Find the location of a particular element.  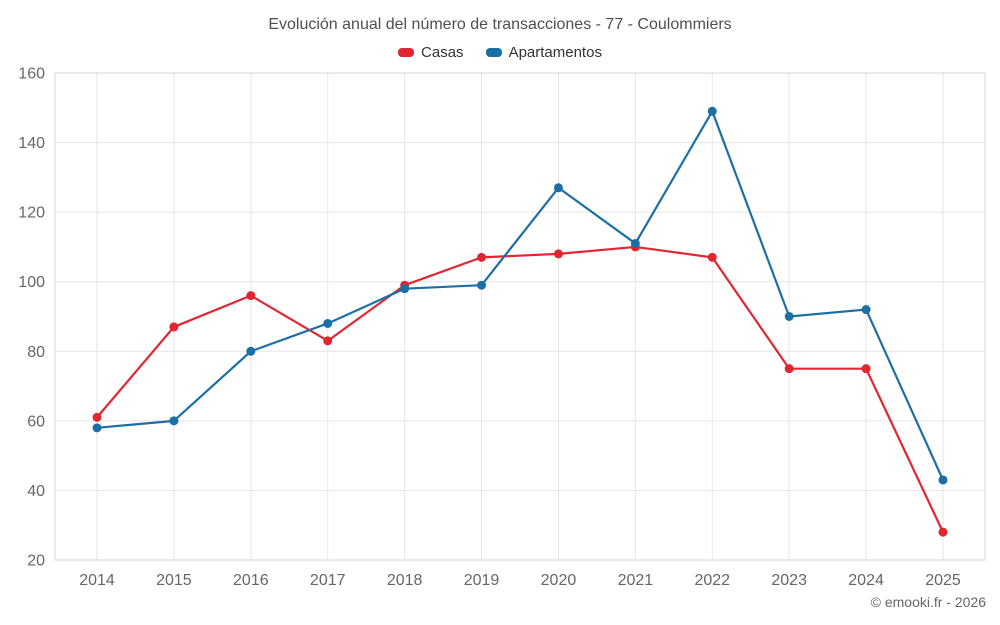

x-axis-tick-label: 2018 is located at coordinates (405, 580).